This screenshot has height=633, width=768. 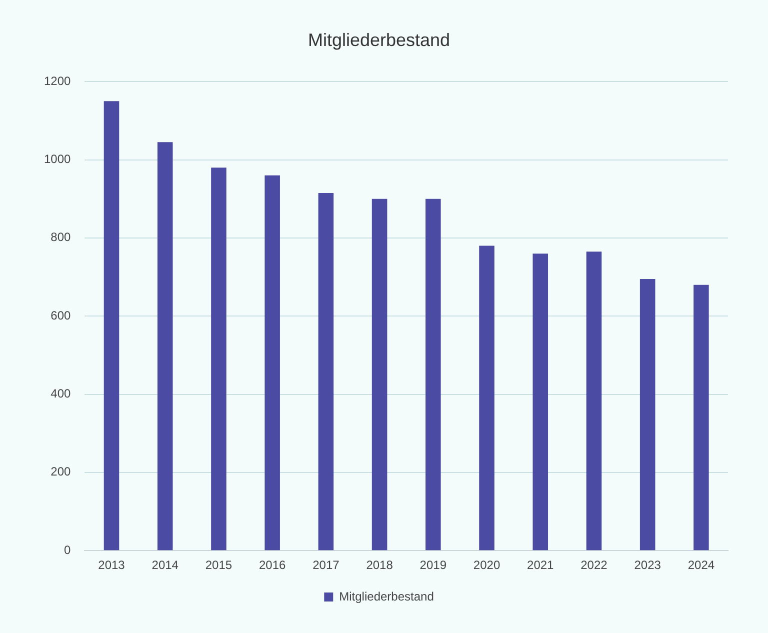 What do you see at coordinates (379, 40) in the screenshot?
I see `chart-title: Mitgliederbestand` at bounding box center [379, 40].